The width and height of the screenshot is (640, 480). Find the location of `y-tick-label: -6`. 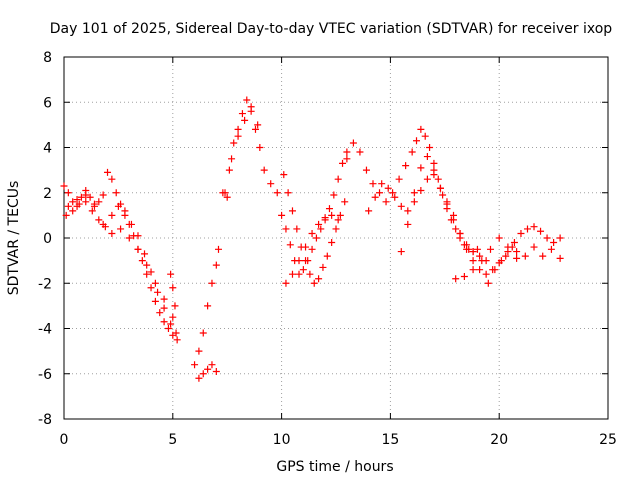

y-tick-label: -6 is located at coordinates (45, 375).